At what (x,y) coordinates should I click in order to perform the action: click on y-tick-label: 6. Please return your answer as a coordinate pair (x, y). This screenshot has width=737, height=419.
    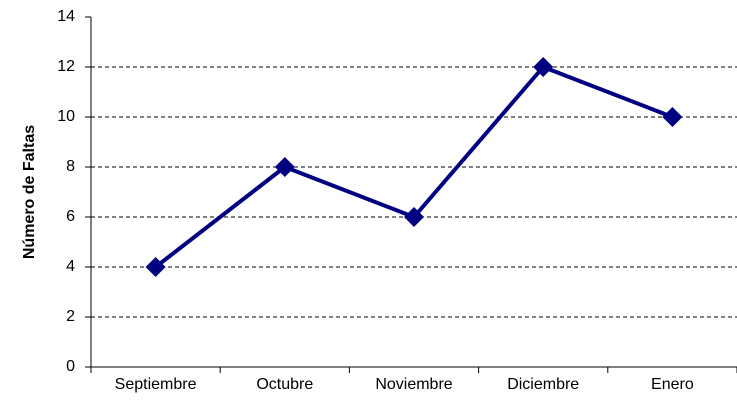
    Looking at the image, I should click on (70, 216).